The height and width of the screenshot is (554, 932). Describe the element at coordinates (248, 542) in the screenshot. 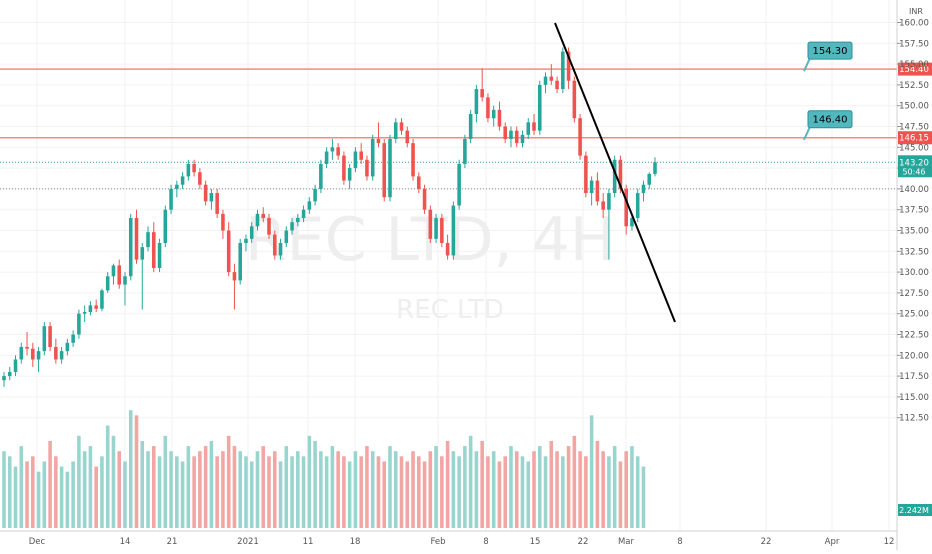

I see `time-tick-label: 2021` at that location.